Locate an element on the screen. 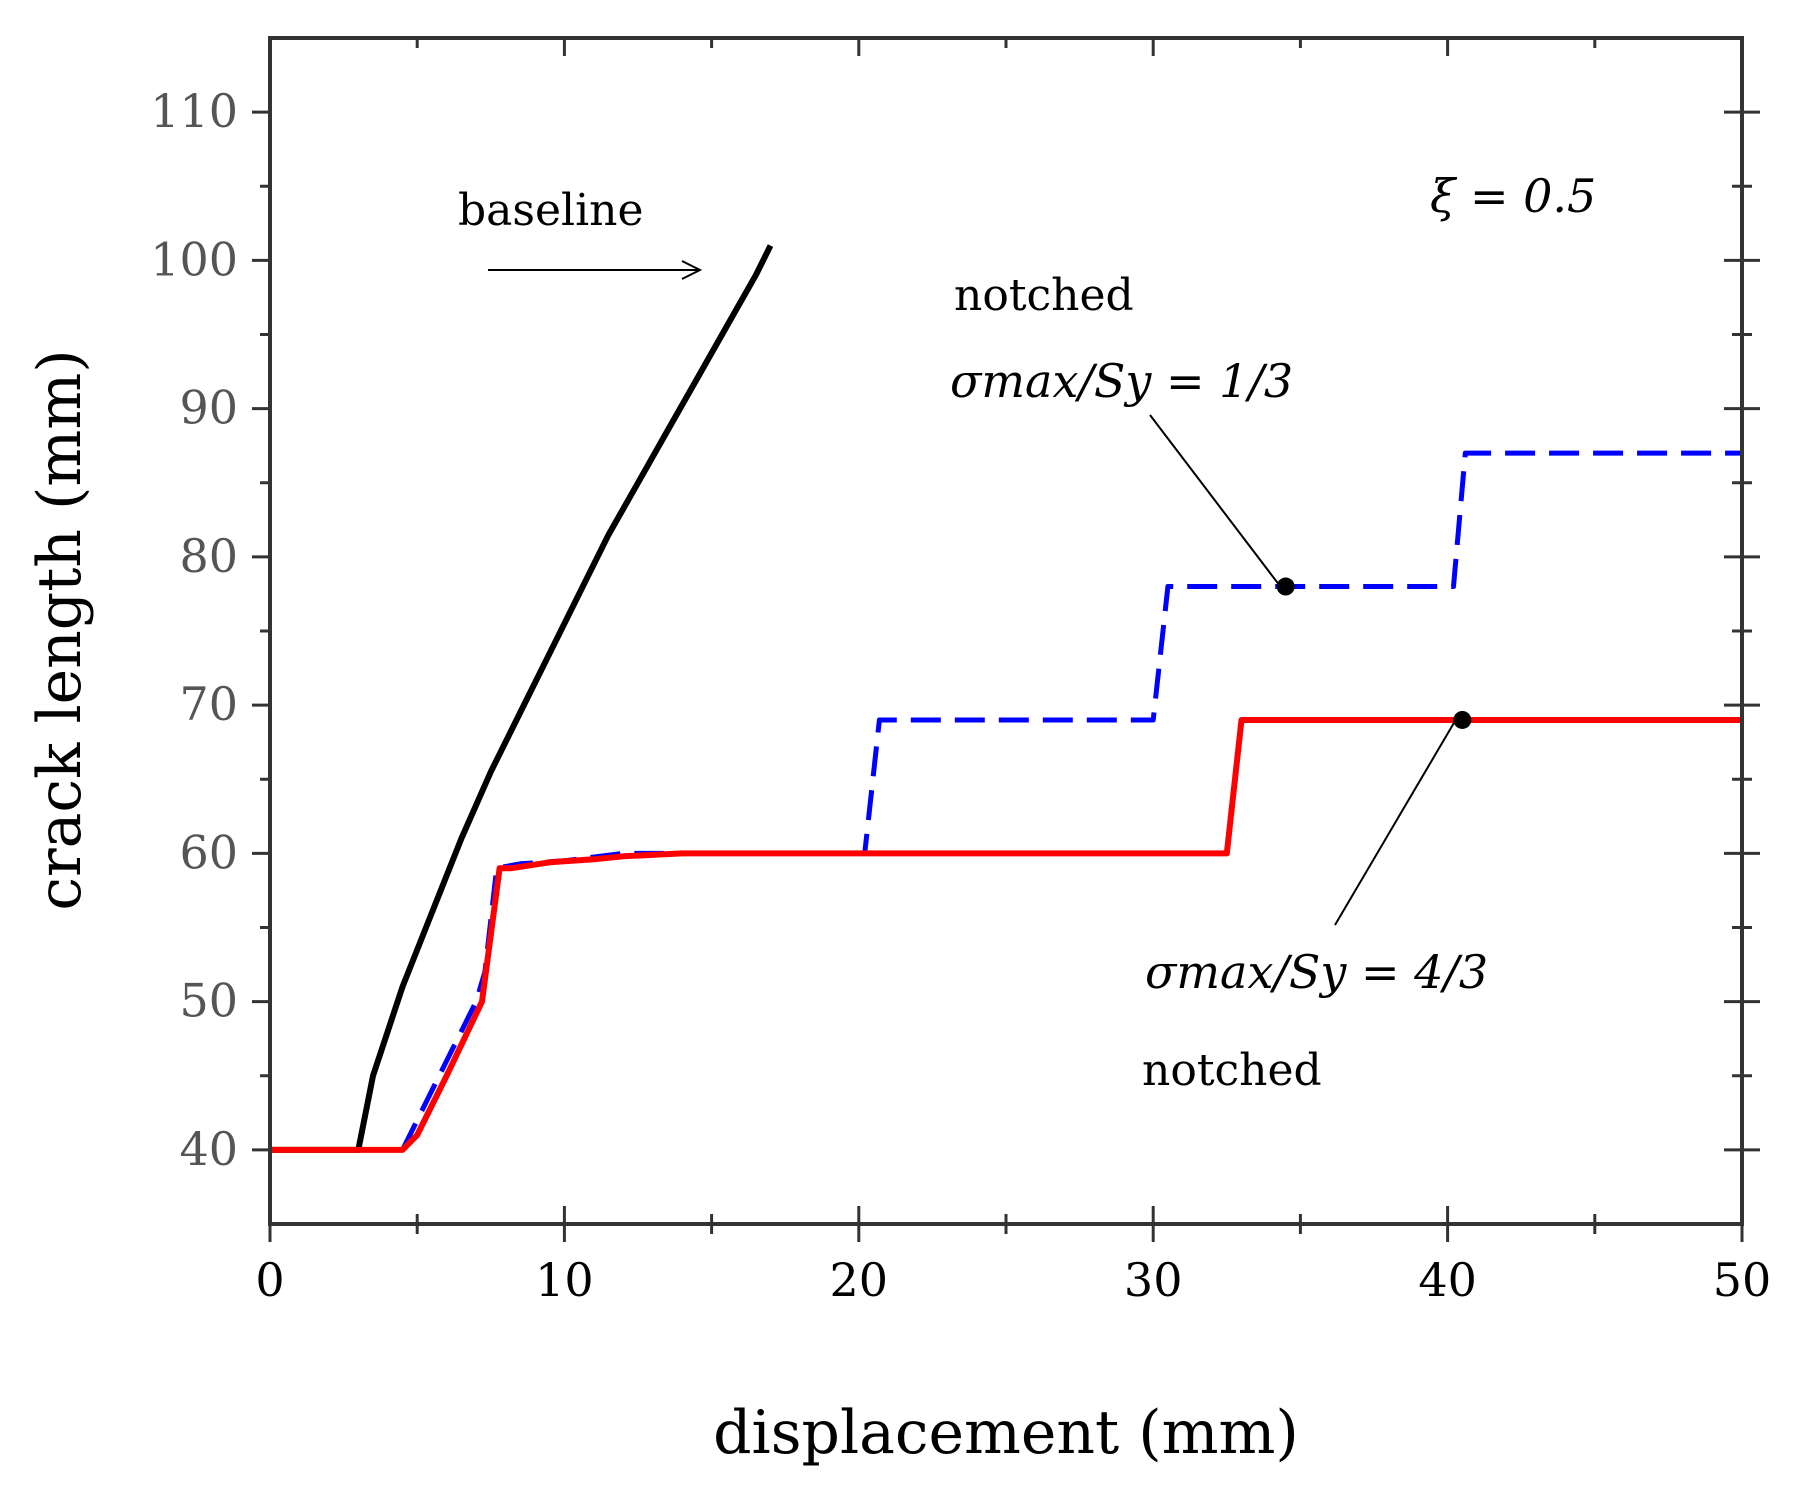  sigma-bottom-leader is located at coordinates (1396, 820).